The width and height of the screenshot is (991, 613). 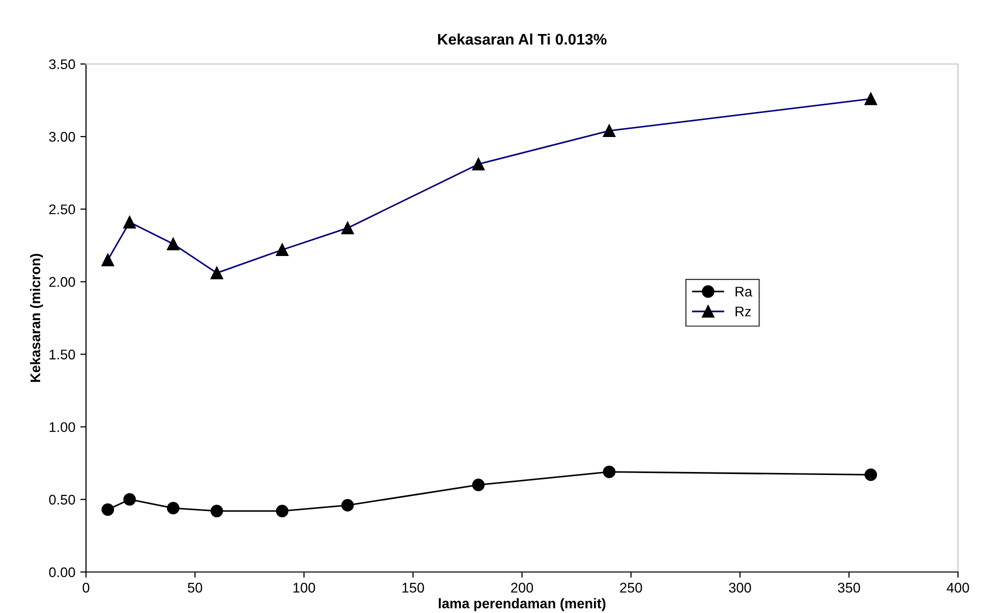 What do you see at coordinates (413, 587) in the screenshot?
I see `x-tick-label: 150` at bounding box center [413, 587].